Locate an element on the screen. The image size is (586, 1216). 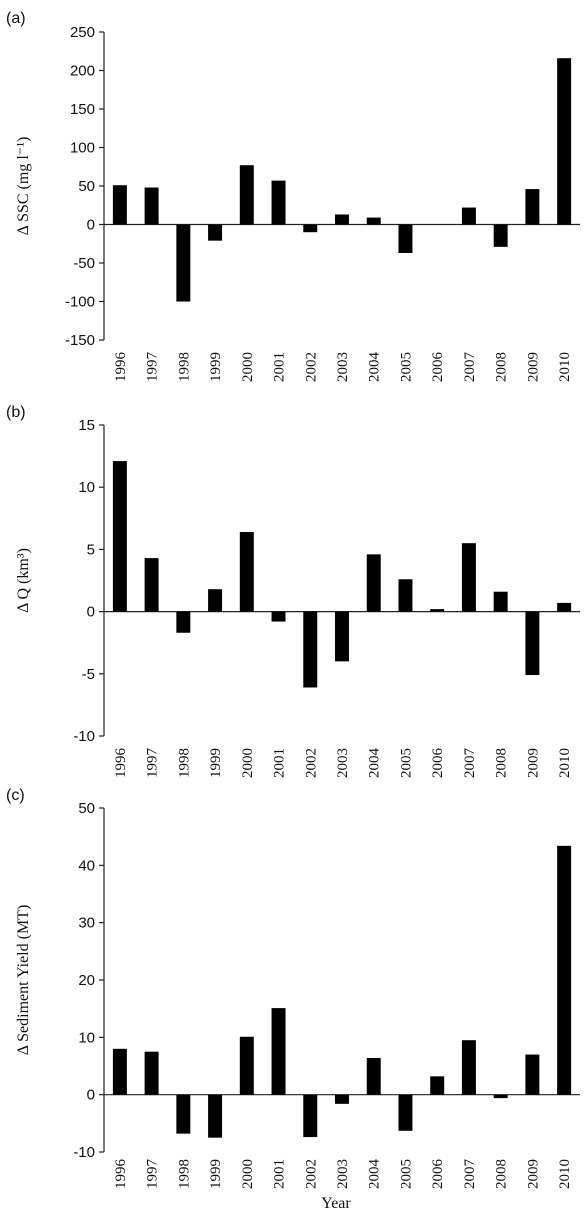
y-tick-label: 150 is located at coordinates (82, 109).